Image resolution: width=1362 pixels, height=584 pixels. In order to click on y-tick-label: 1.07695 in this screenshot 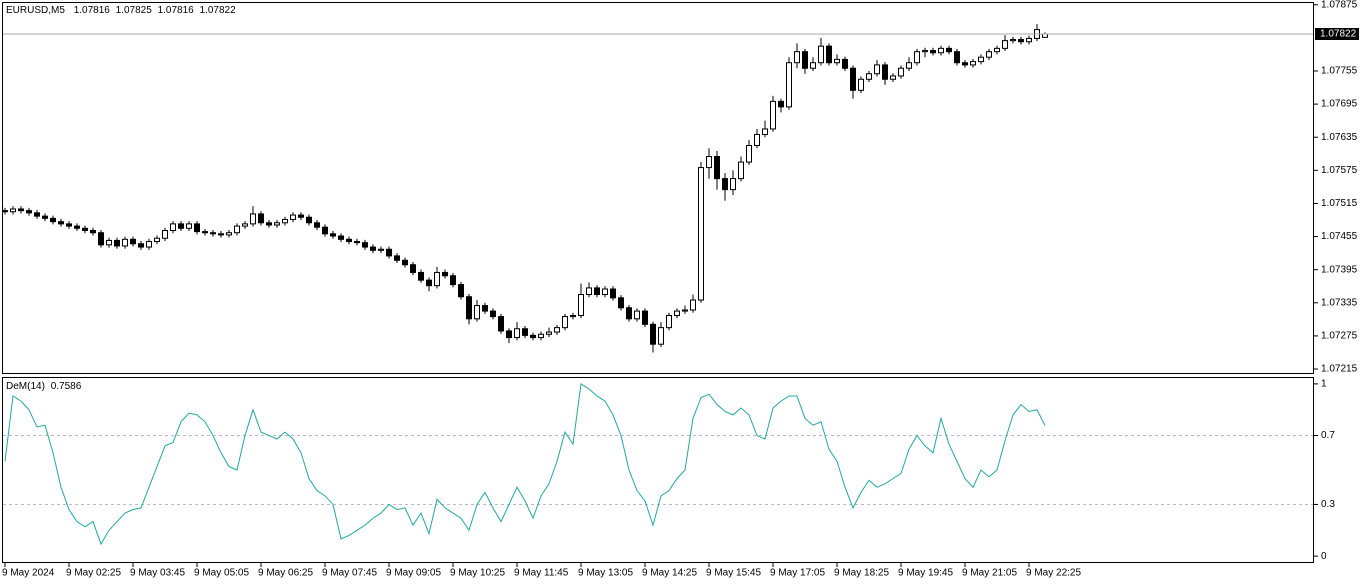, I will do `click(1339, 104)`.